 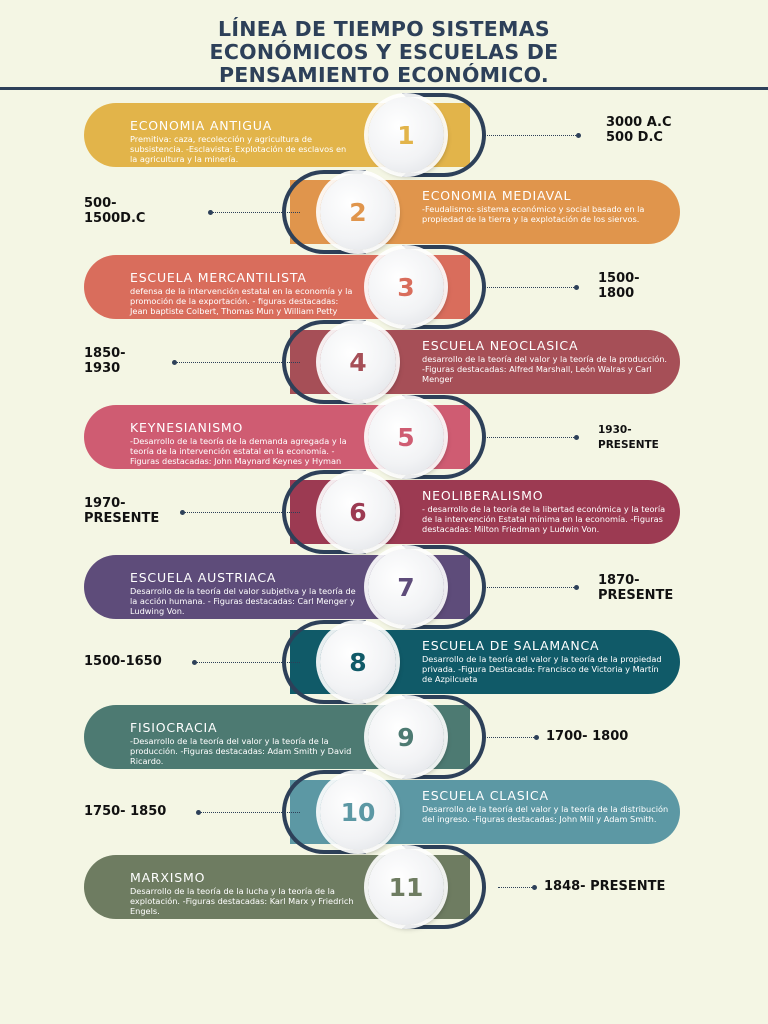 What do you see at coordinates (639, 130) in the screenshot?
I see `era-date: 3000 A.C 500 D.C` at bounding box center [639, 130].